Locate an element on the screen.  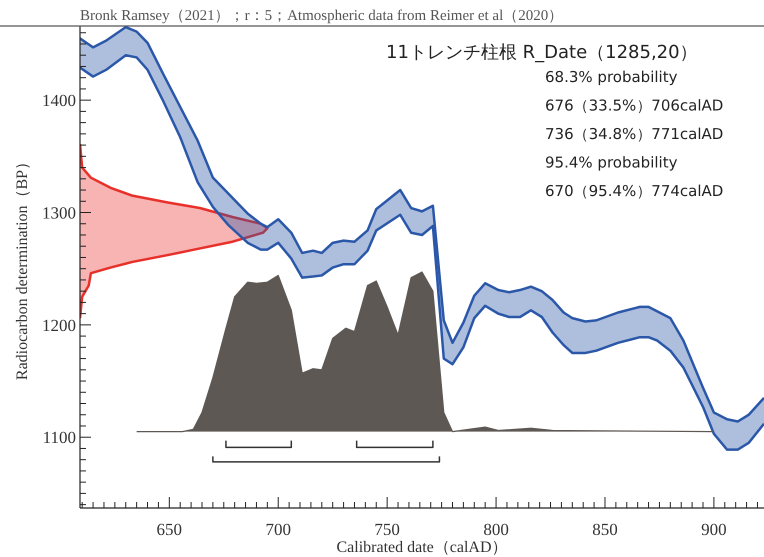
x-tick-label: 750 is located at coordinates (387, 529).